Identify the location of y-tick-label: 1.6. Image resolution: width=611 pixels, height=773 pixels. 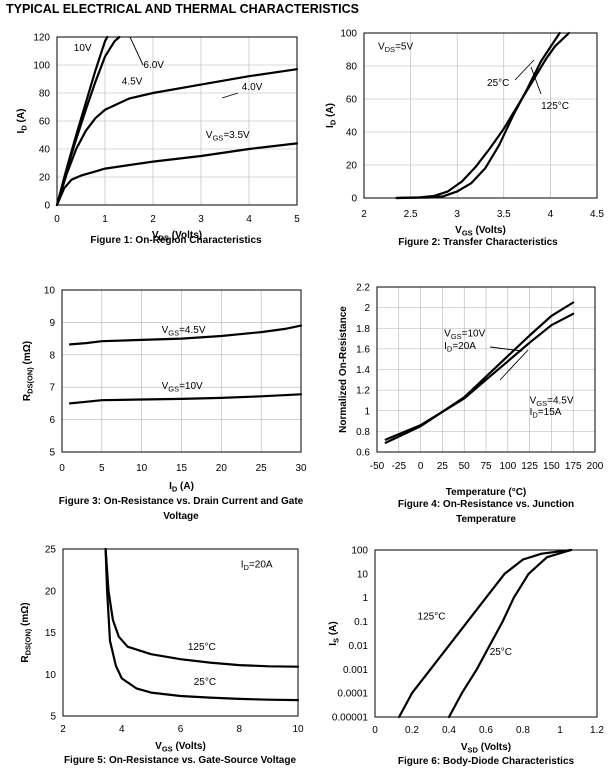
(363, 349).